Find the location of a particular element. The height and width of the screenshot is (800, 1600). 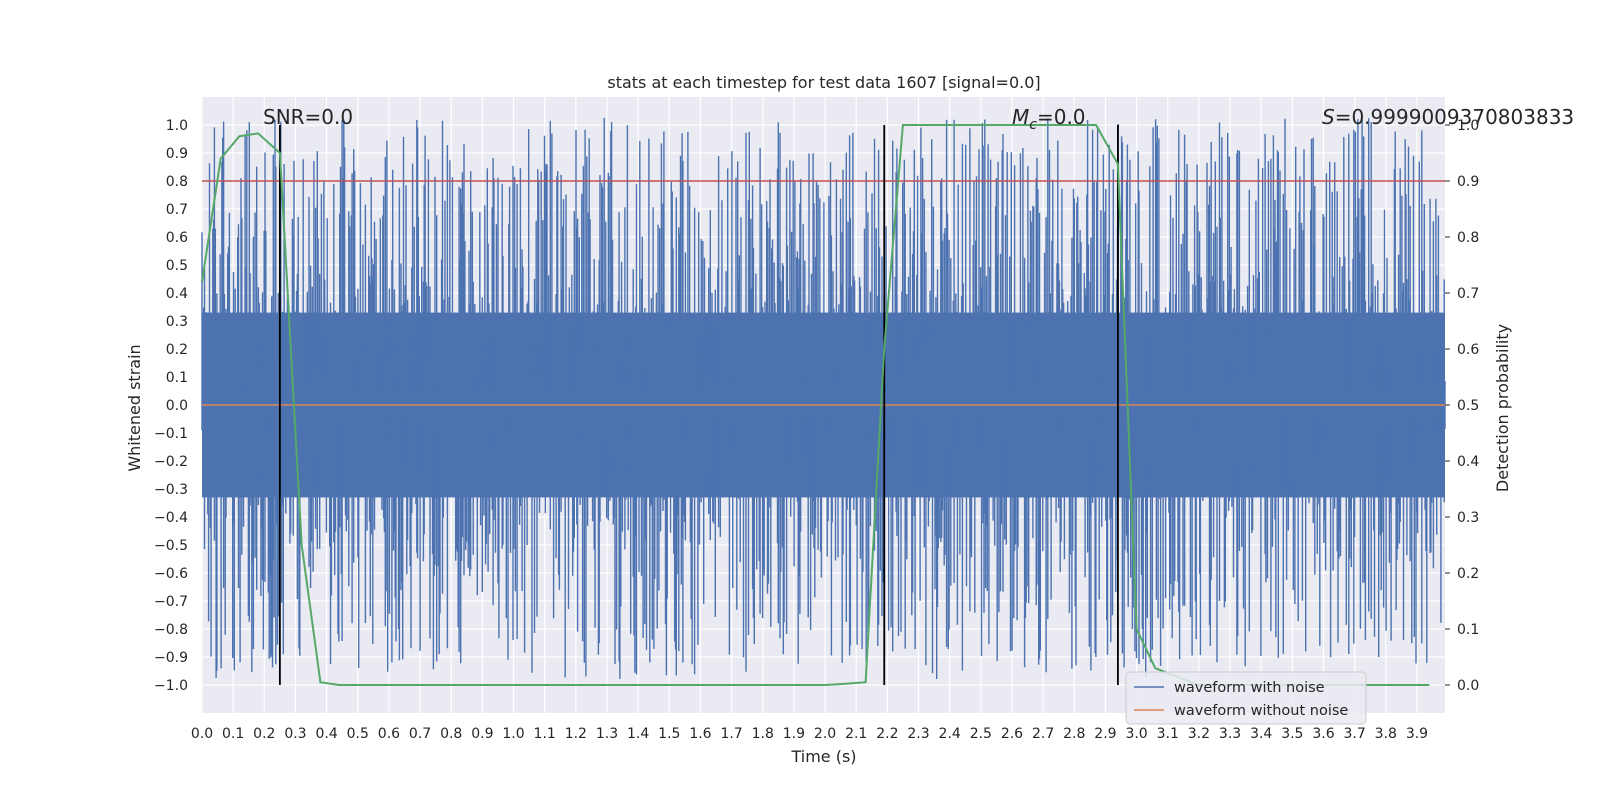

y2-tick-label: 0.0 is located at coordinates (1468, 686).